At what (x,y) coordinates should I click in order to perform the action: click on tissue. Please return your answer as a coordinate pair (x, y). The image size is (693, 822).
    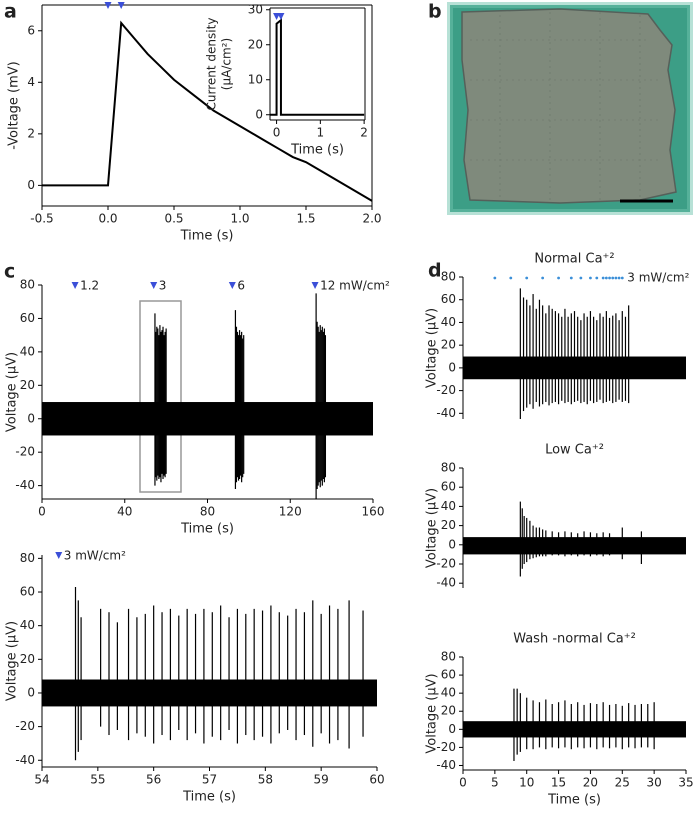
    Looking at the image, I should click on (569, 106).